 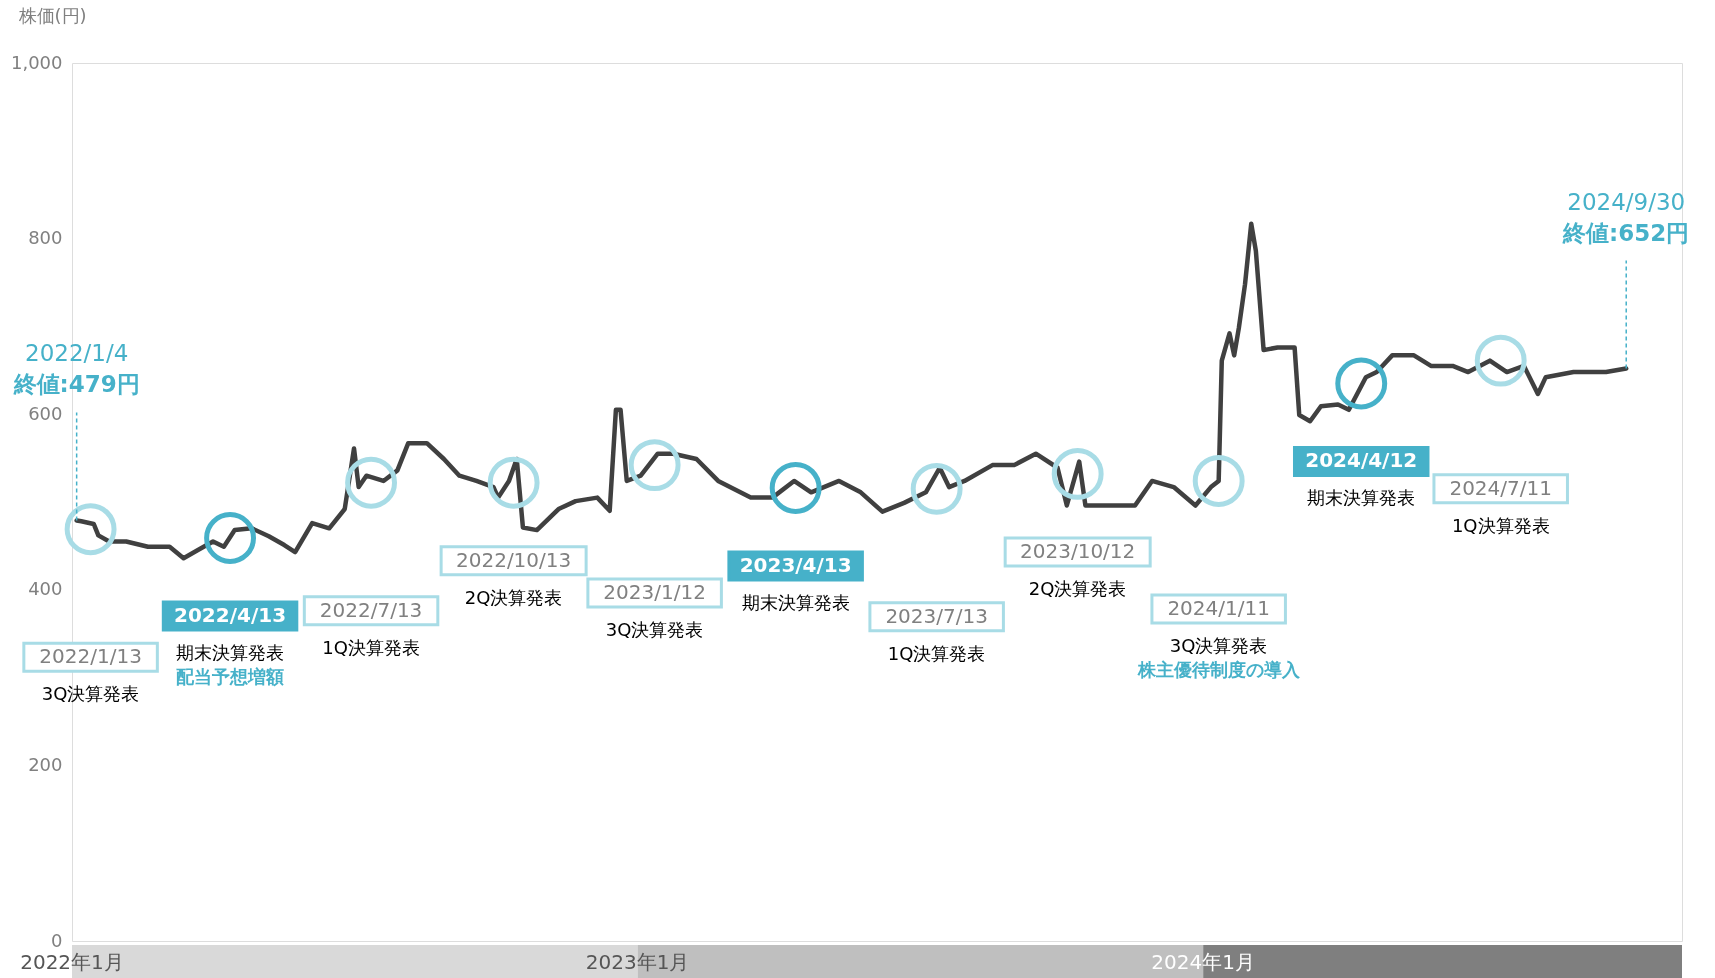 What do you see at coordinates (1218, 625) in the screenshot?
I see `annotation: 2024/1/11 3Q決算発表` at bounding box center [1218, 625].